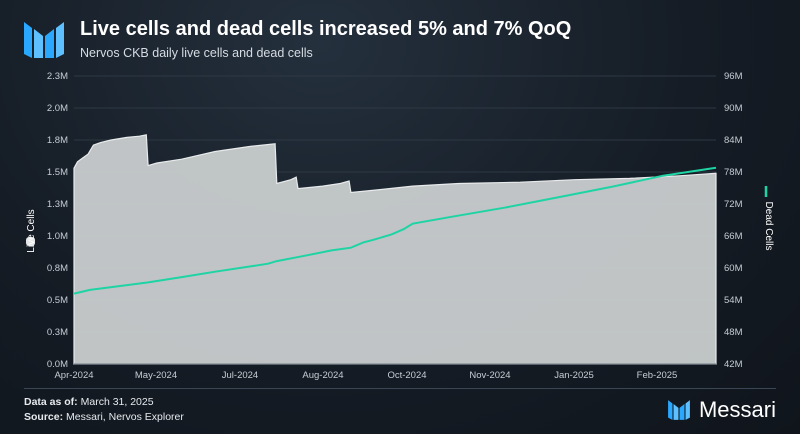 The height and width of the screenshot is (434, 800). What do you see at coordinates (31, 230) in the screenshot?
I see `live-cells-axis-label: Live Cells` at bounding box center [31, 230].